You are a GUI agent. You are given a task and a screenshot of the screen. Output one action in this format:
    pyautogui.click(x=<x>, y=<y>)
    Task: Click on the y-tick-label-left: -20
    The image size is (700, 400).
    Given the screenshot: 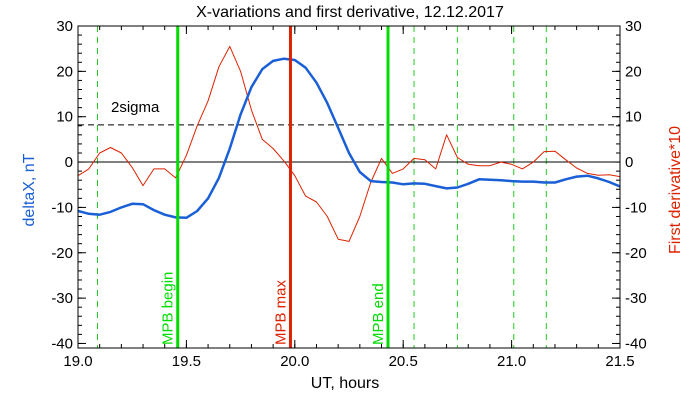 What is the action you would take?
    pyautogui.click(x=62, y=253)
    